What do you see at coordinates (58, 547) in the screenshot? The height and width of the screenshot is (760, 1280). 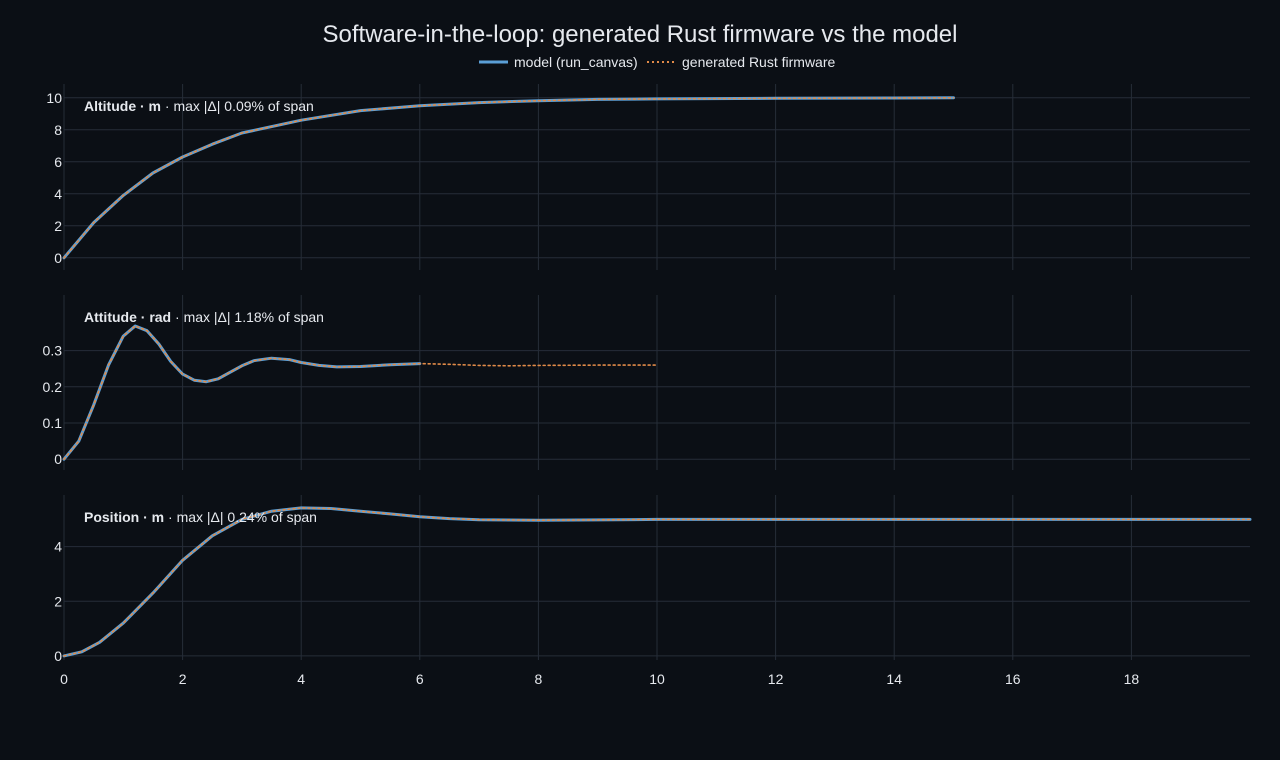 I see `panel-2-ytick-label-2: 4` at bounding box center [58, 547].